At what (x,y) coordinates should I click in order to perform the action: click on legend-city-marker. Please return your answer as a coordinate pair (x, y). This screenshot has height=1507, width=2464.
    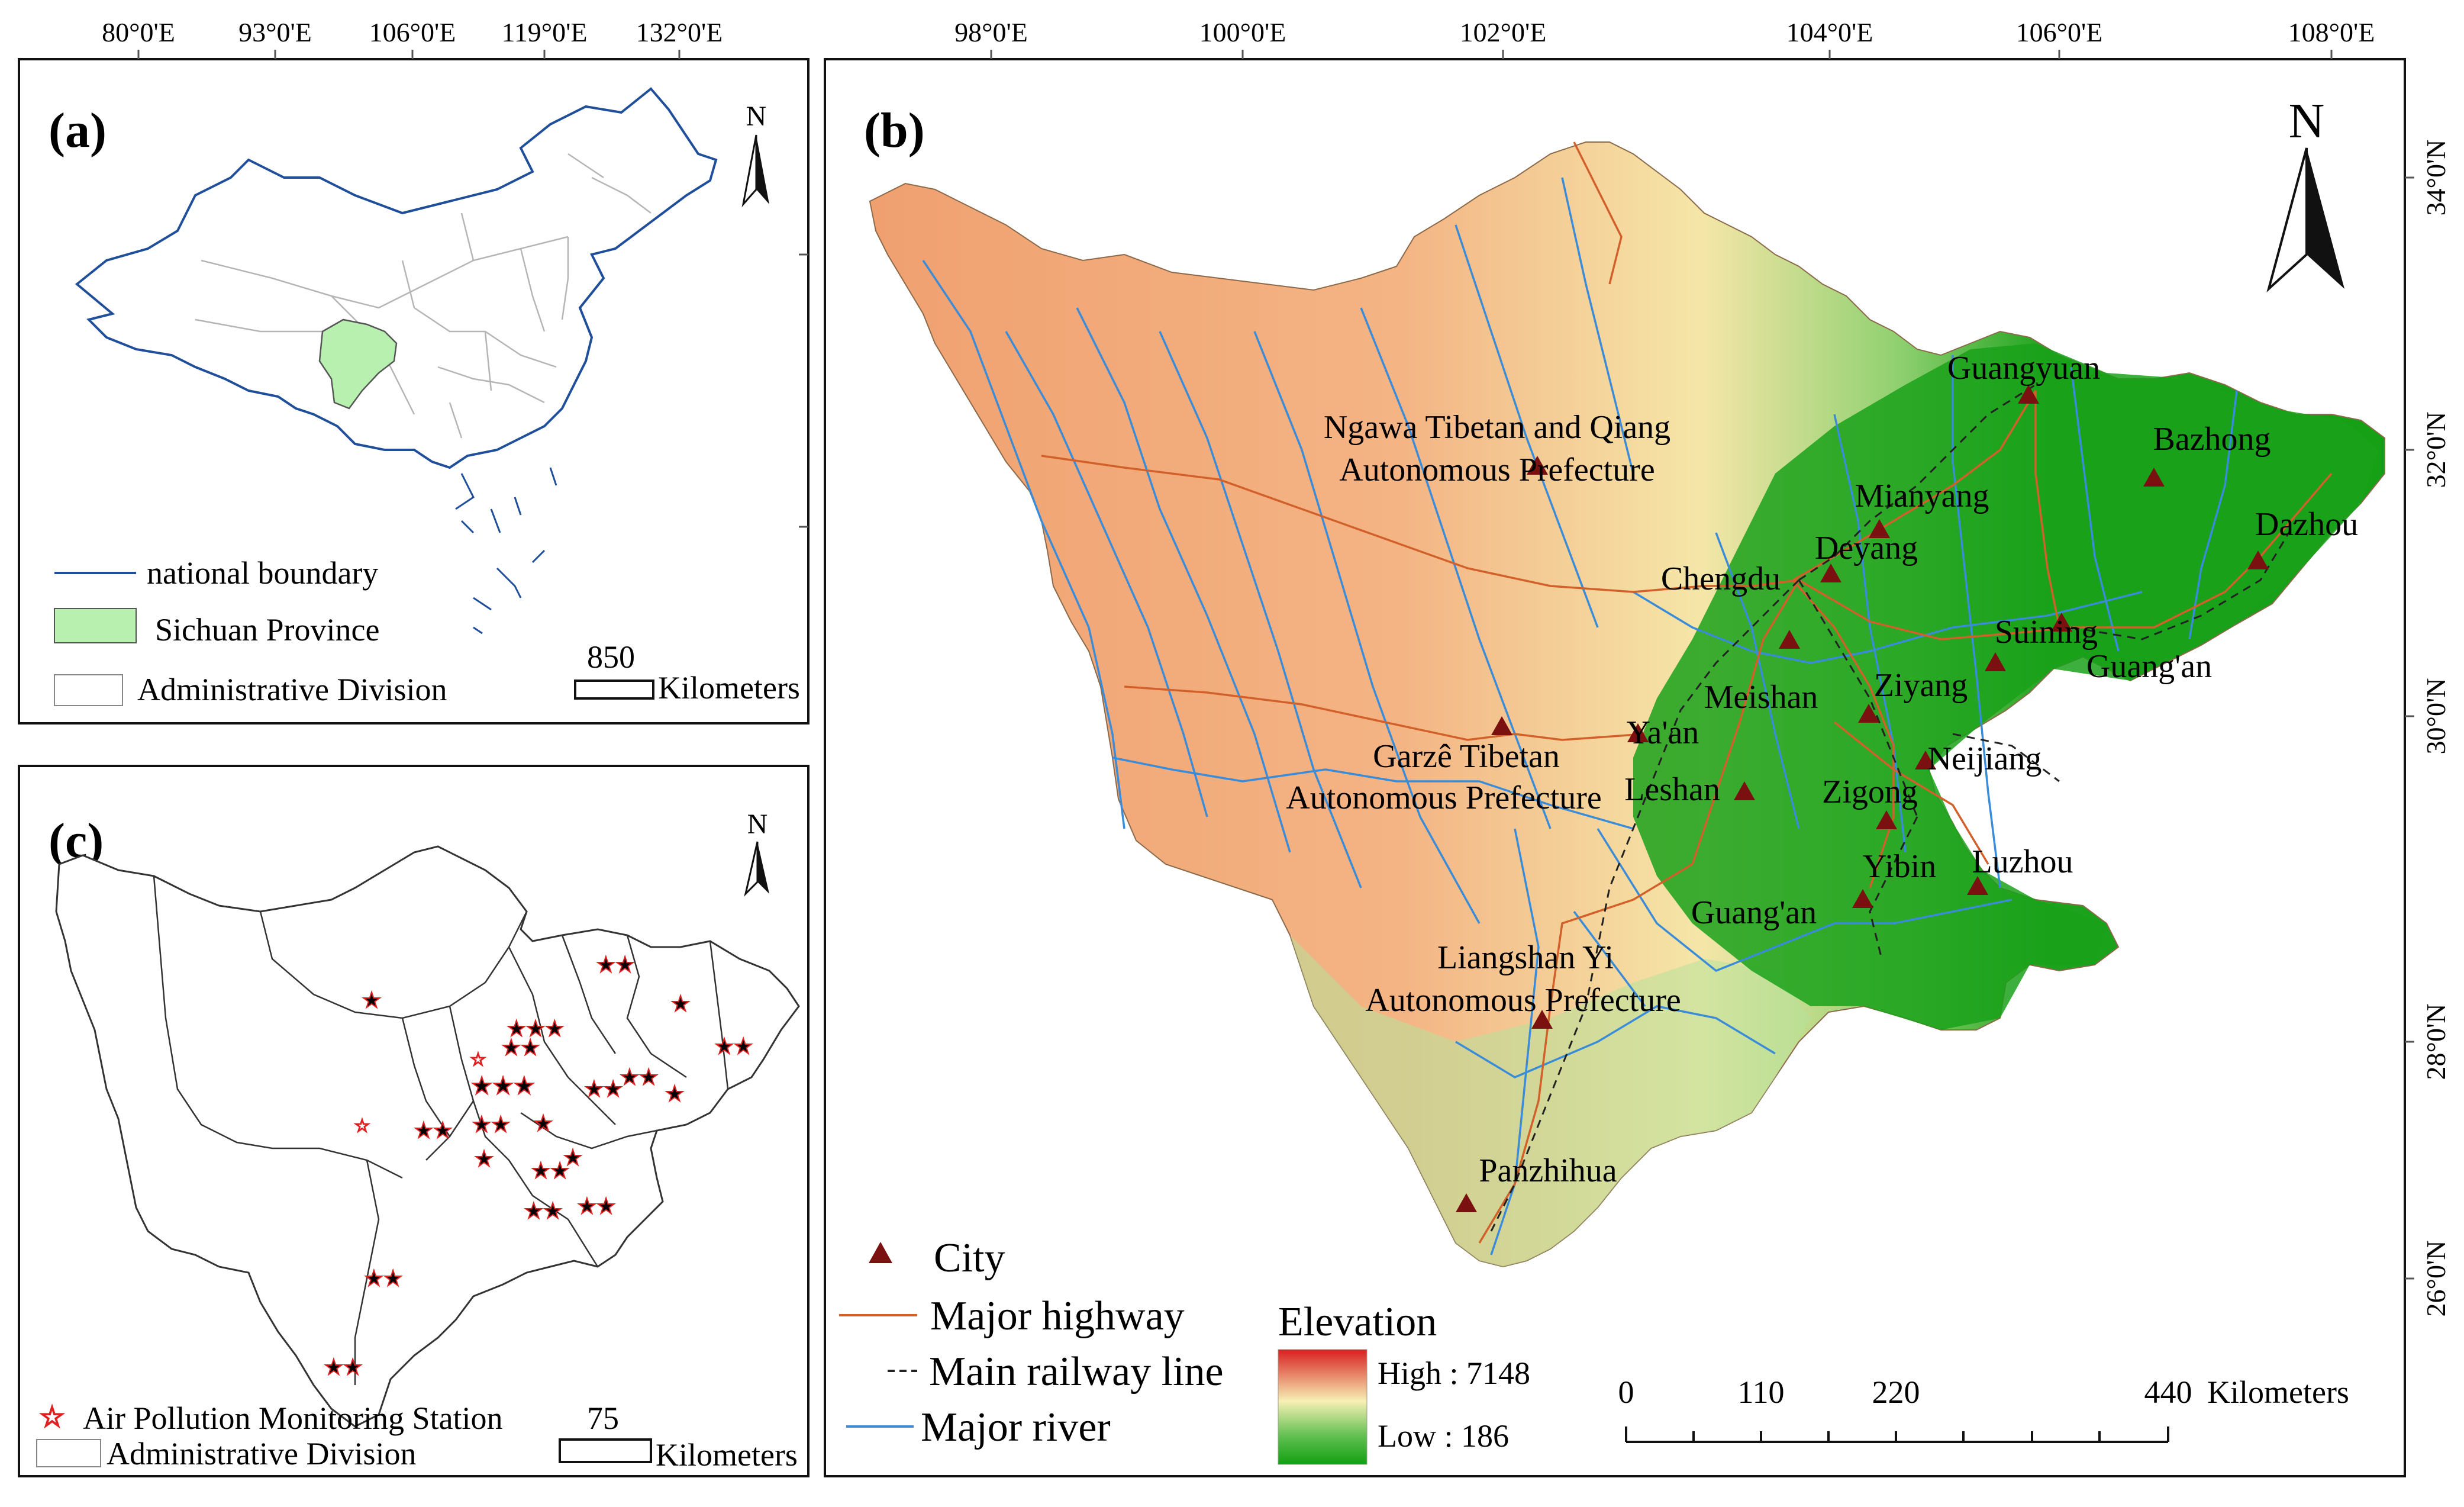
    Looking at the image, I should click on (880, 1252).